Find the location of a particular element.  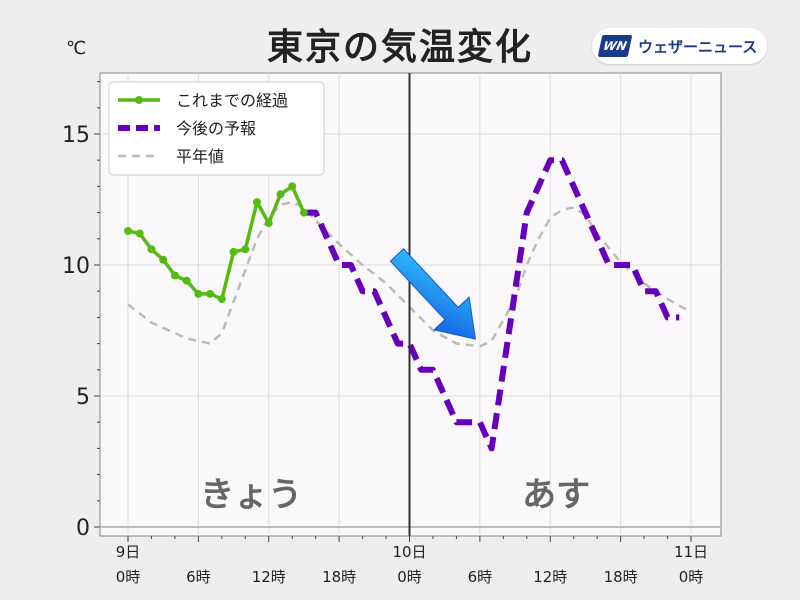

trend-arrow-icon is located at coordinates (433, 294).